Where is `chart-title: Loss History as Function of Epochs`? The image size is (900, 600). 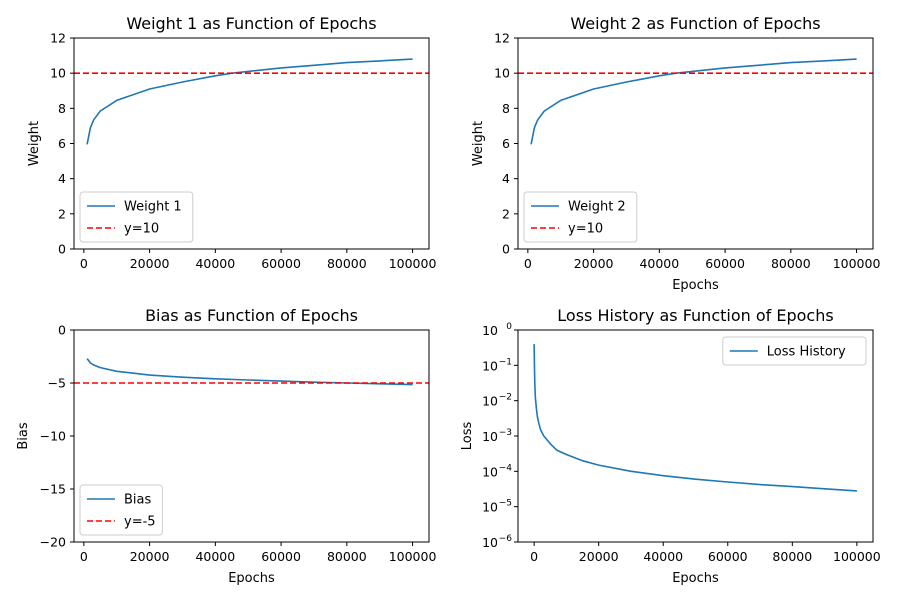 chart-title: Loss History as Function of Epochs is located at coordinates (695, 315).